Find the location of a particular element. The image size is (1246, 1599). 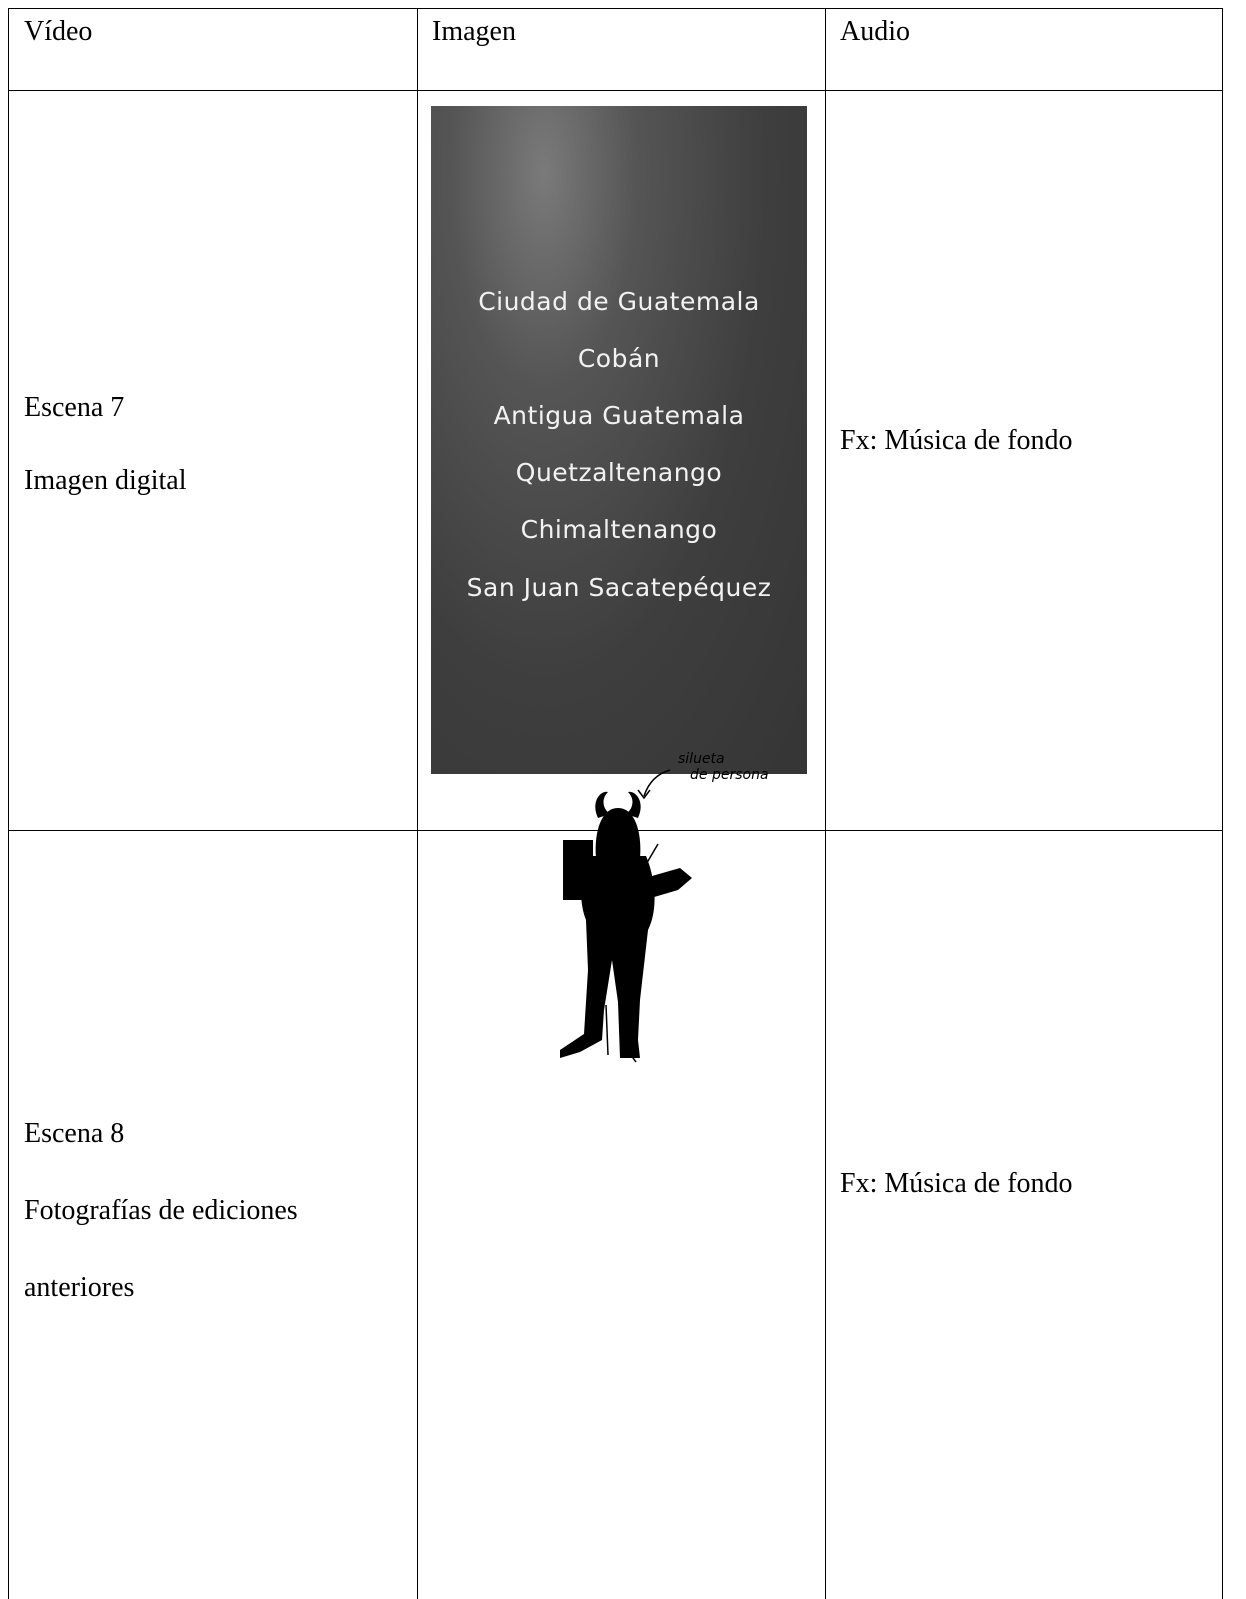

border-right is located at coordinates (1222, 803).